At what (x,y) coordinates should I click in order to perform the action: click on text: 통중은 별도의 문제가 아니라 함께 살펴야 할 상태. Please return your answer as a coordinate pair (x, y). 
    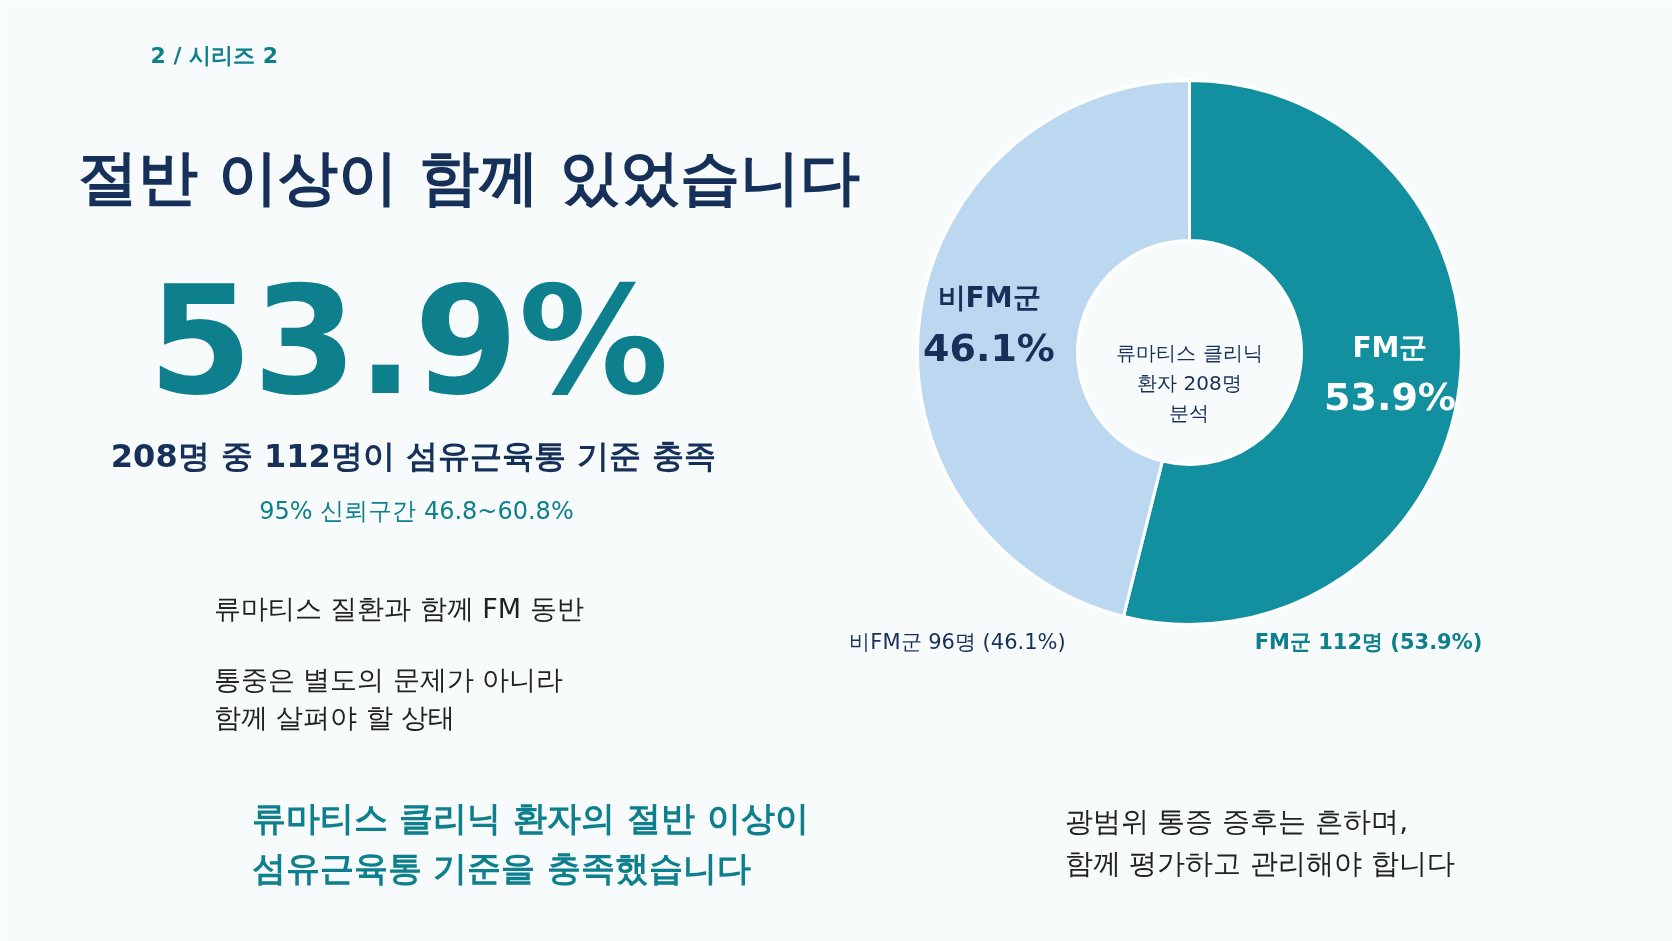
    Looking at the image, I should click on (388, 698).